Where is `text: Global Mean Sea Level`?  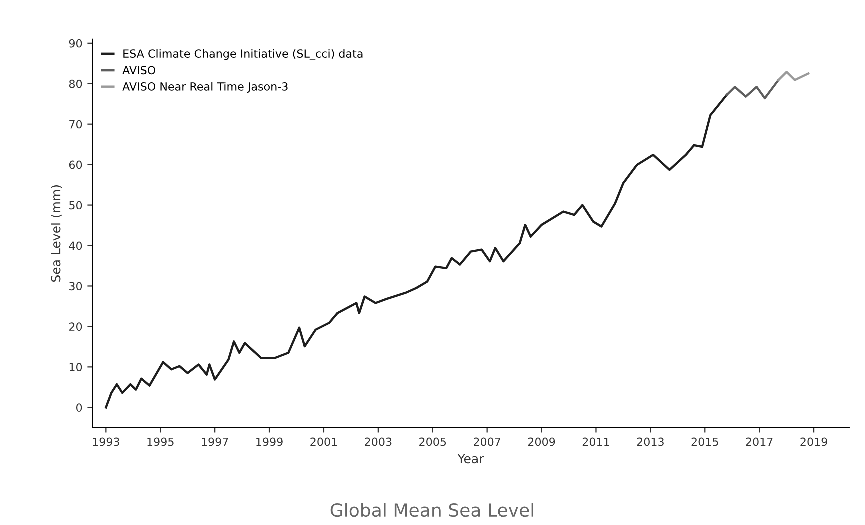 text: Global Mean Sea Level is located at coordinates (432, 510).